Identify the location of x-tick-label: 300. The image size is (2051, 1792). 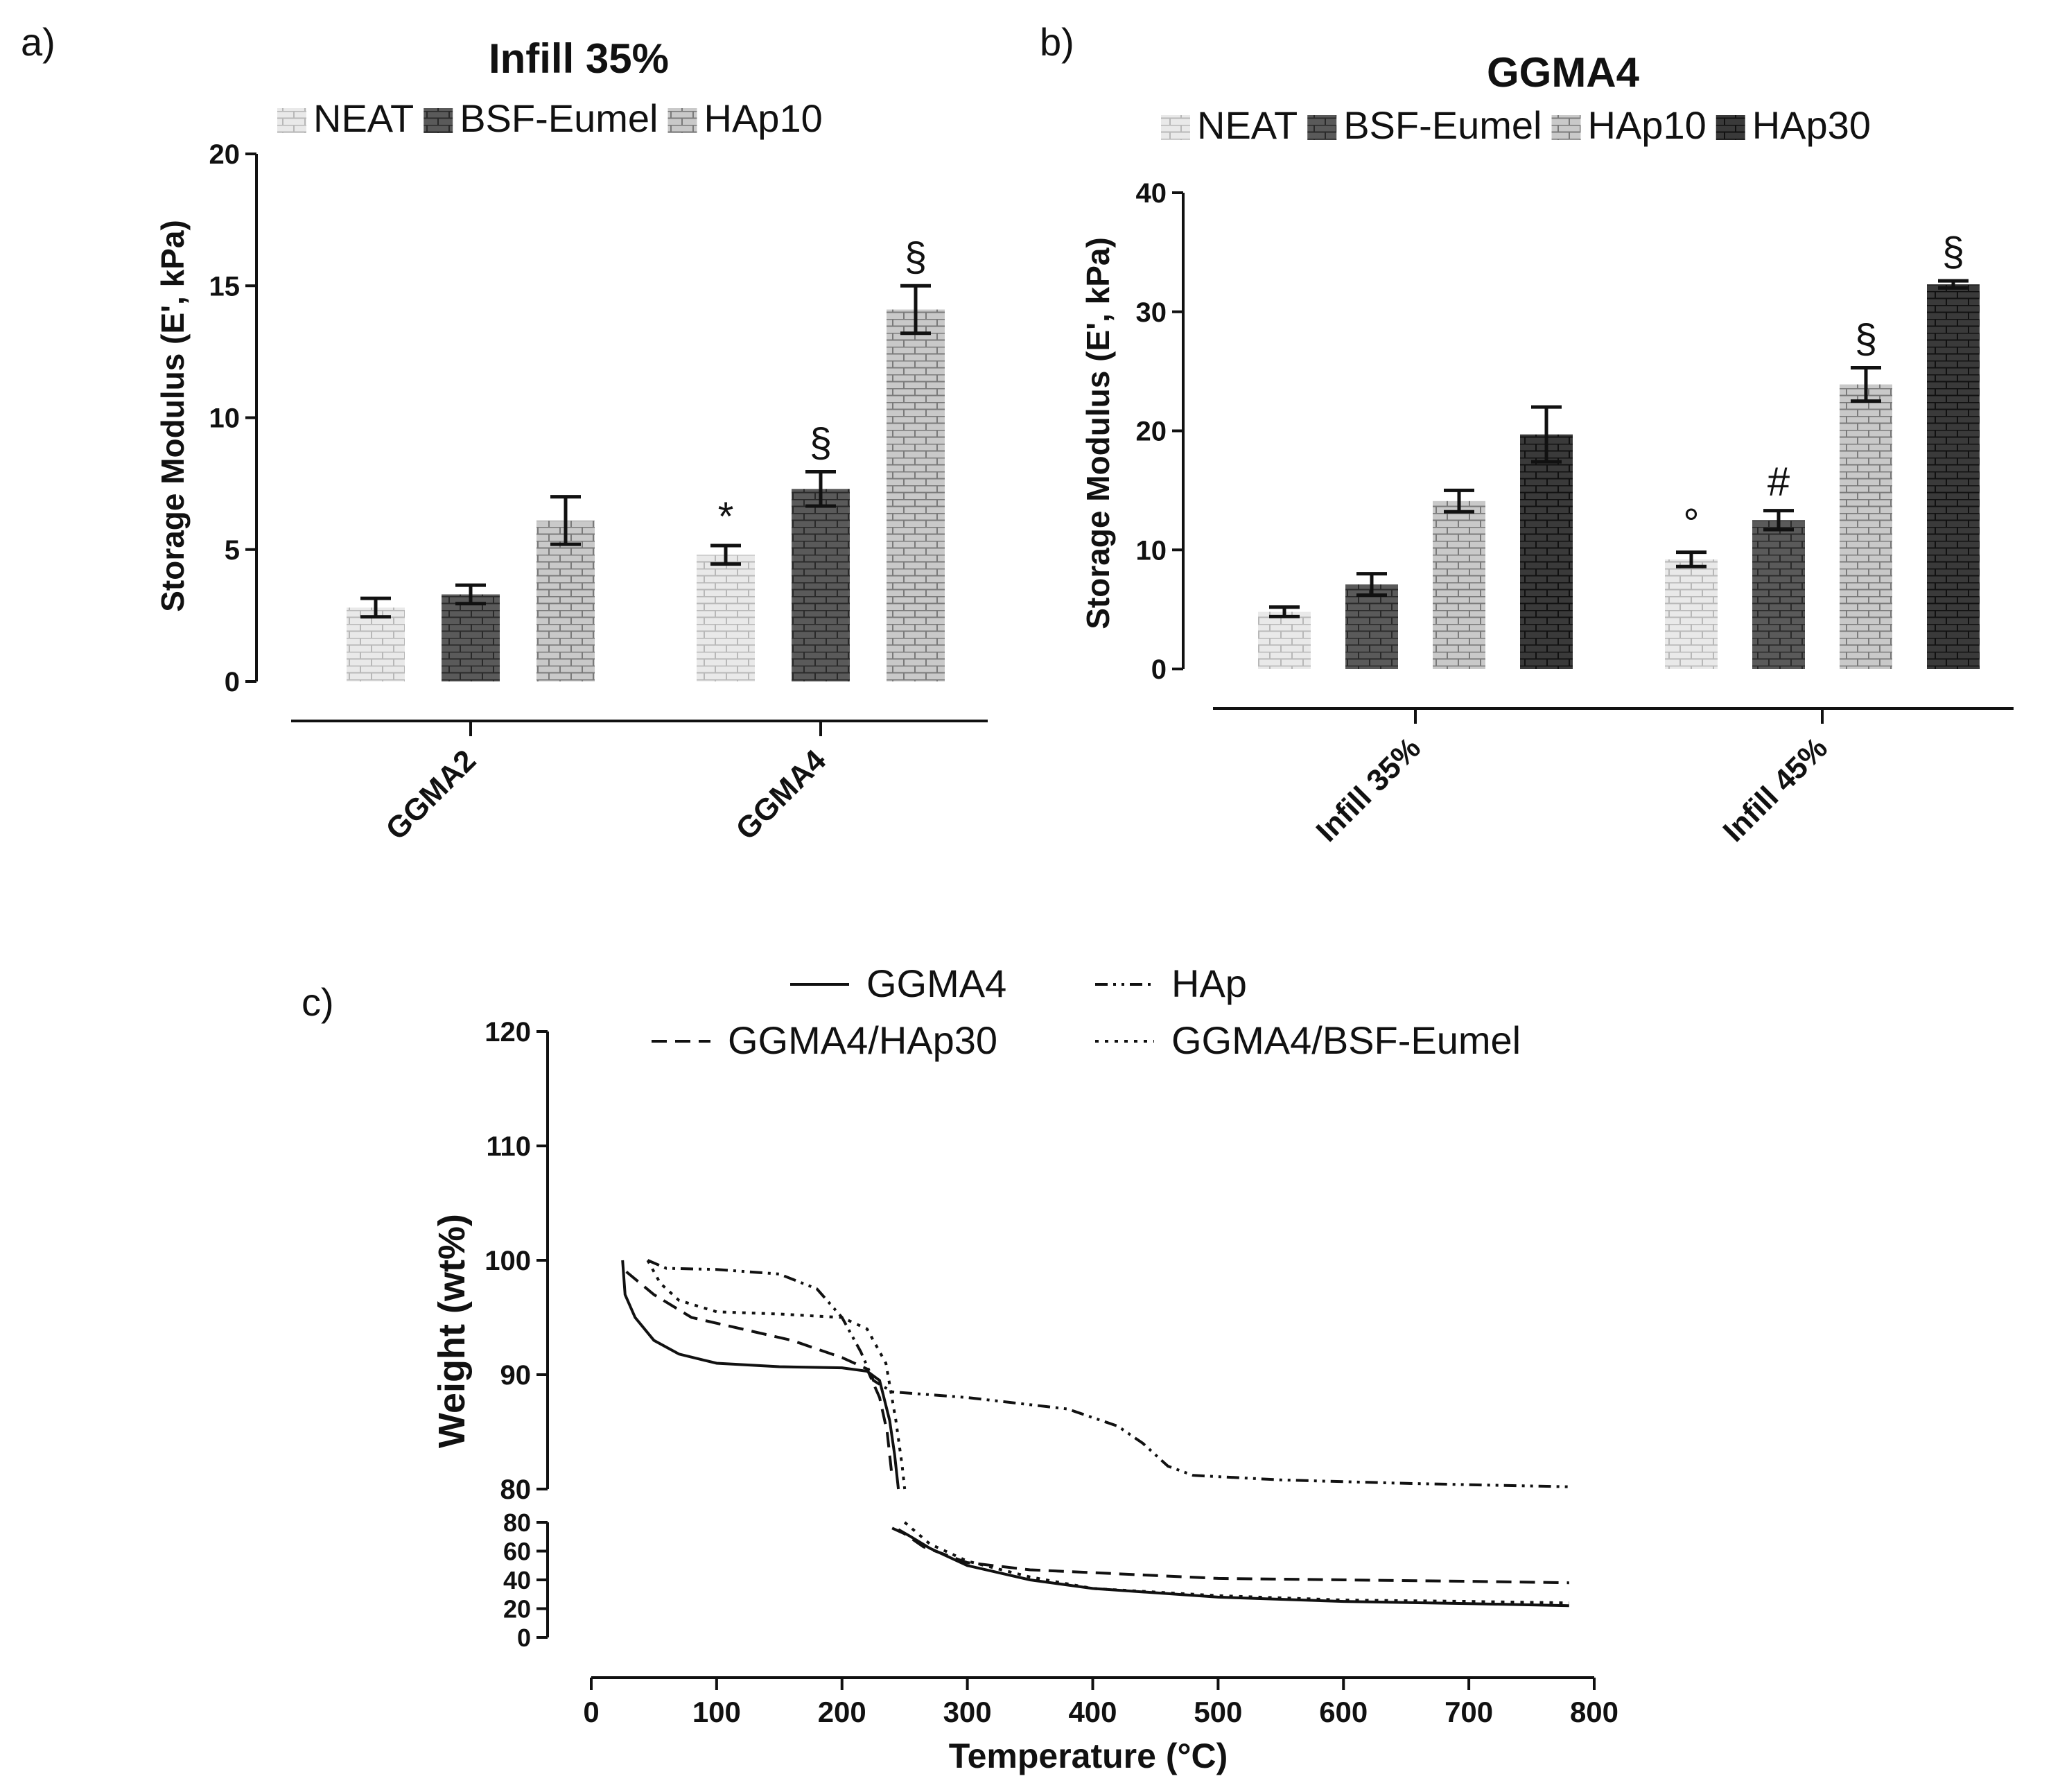
(967, 1712).